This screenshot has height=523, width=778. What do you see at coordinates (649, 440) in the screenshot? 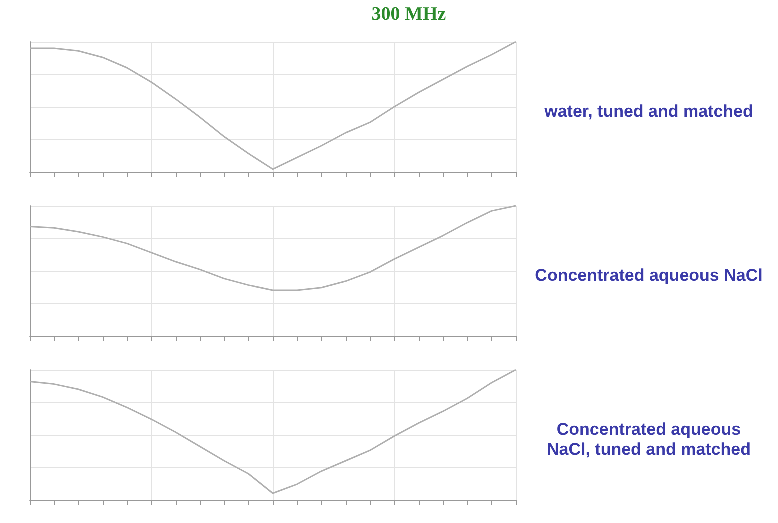
I see `text: Concentrated aqueous NaCl, tuned and matched` at bounding box center [649, 440].